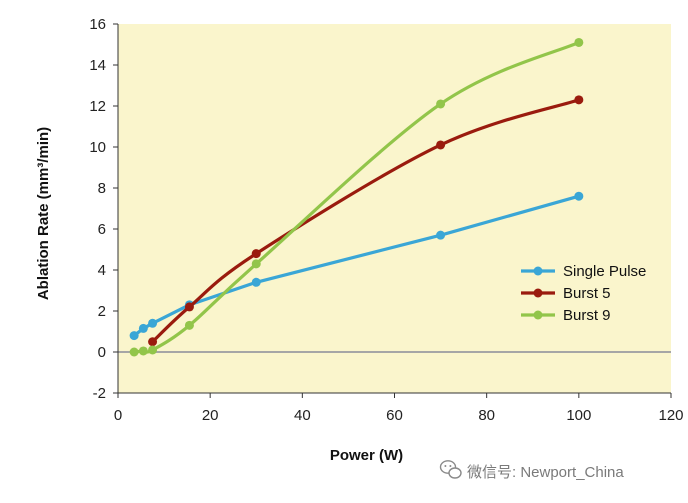  I want to click on legend-label: Burst 9, so click(587, 315).